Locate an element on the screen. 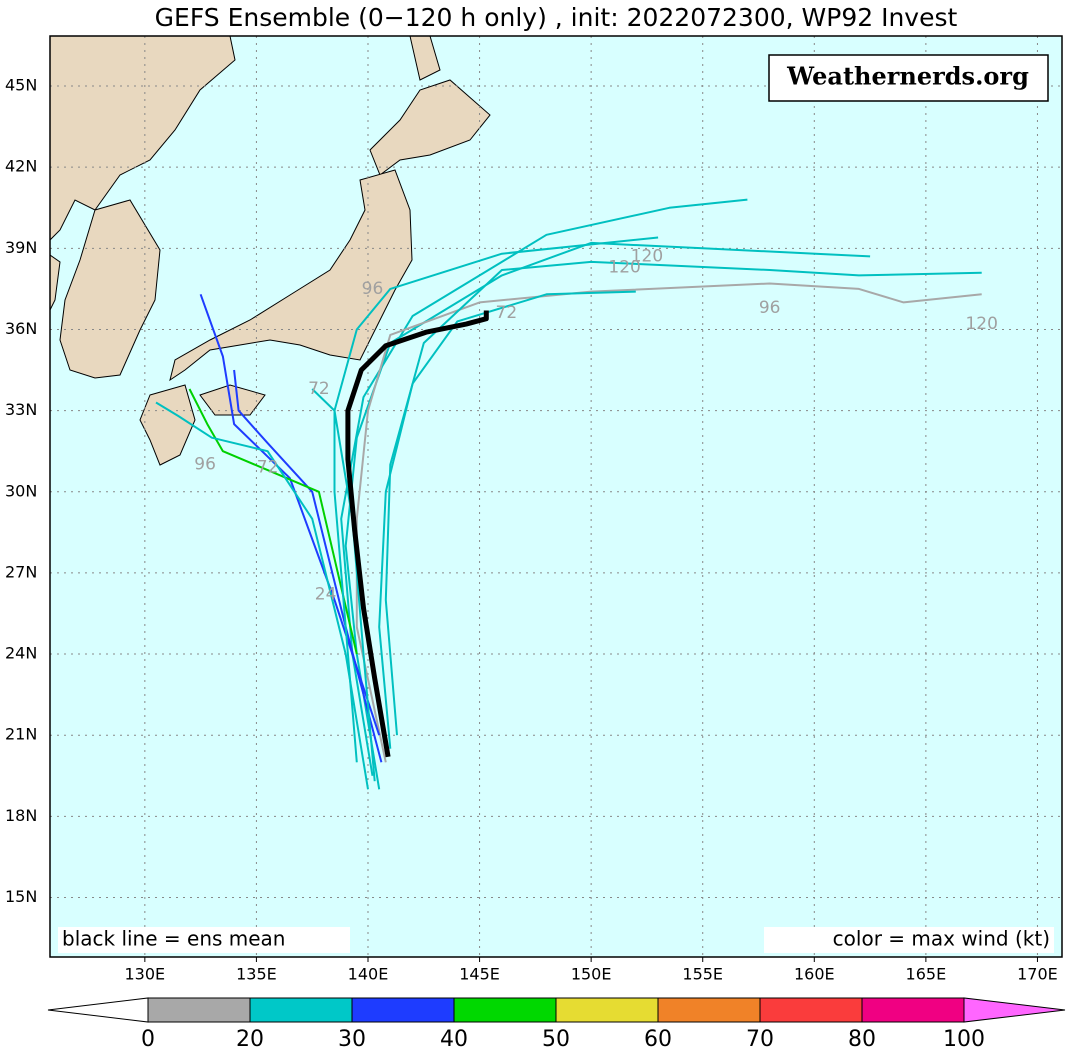 The image size is (1071, 1058). y-tick-label: 21N is located at coordinates (21, 734).